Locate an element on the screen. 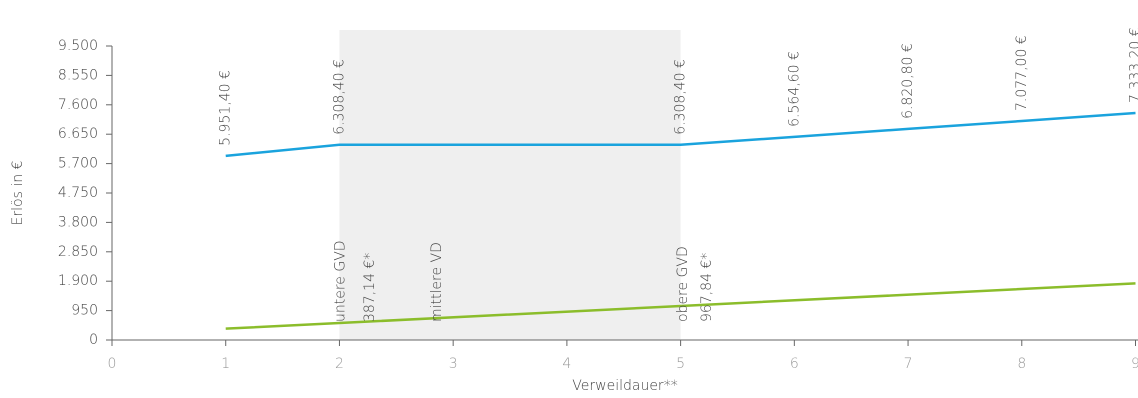 The height and width of the screenshot is (398, 1138). x-tick-label: 6 is located at coordinates (794, 364).